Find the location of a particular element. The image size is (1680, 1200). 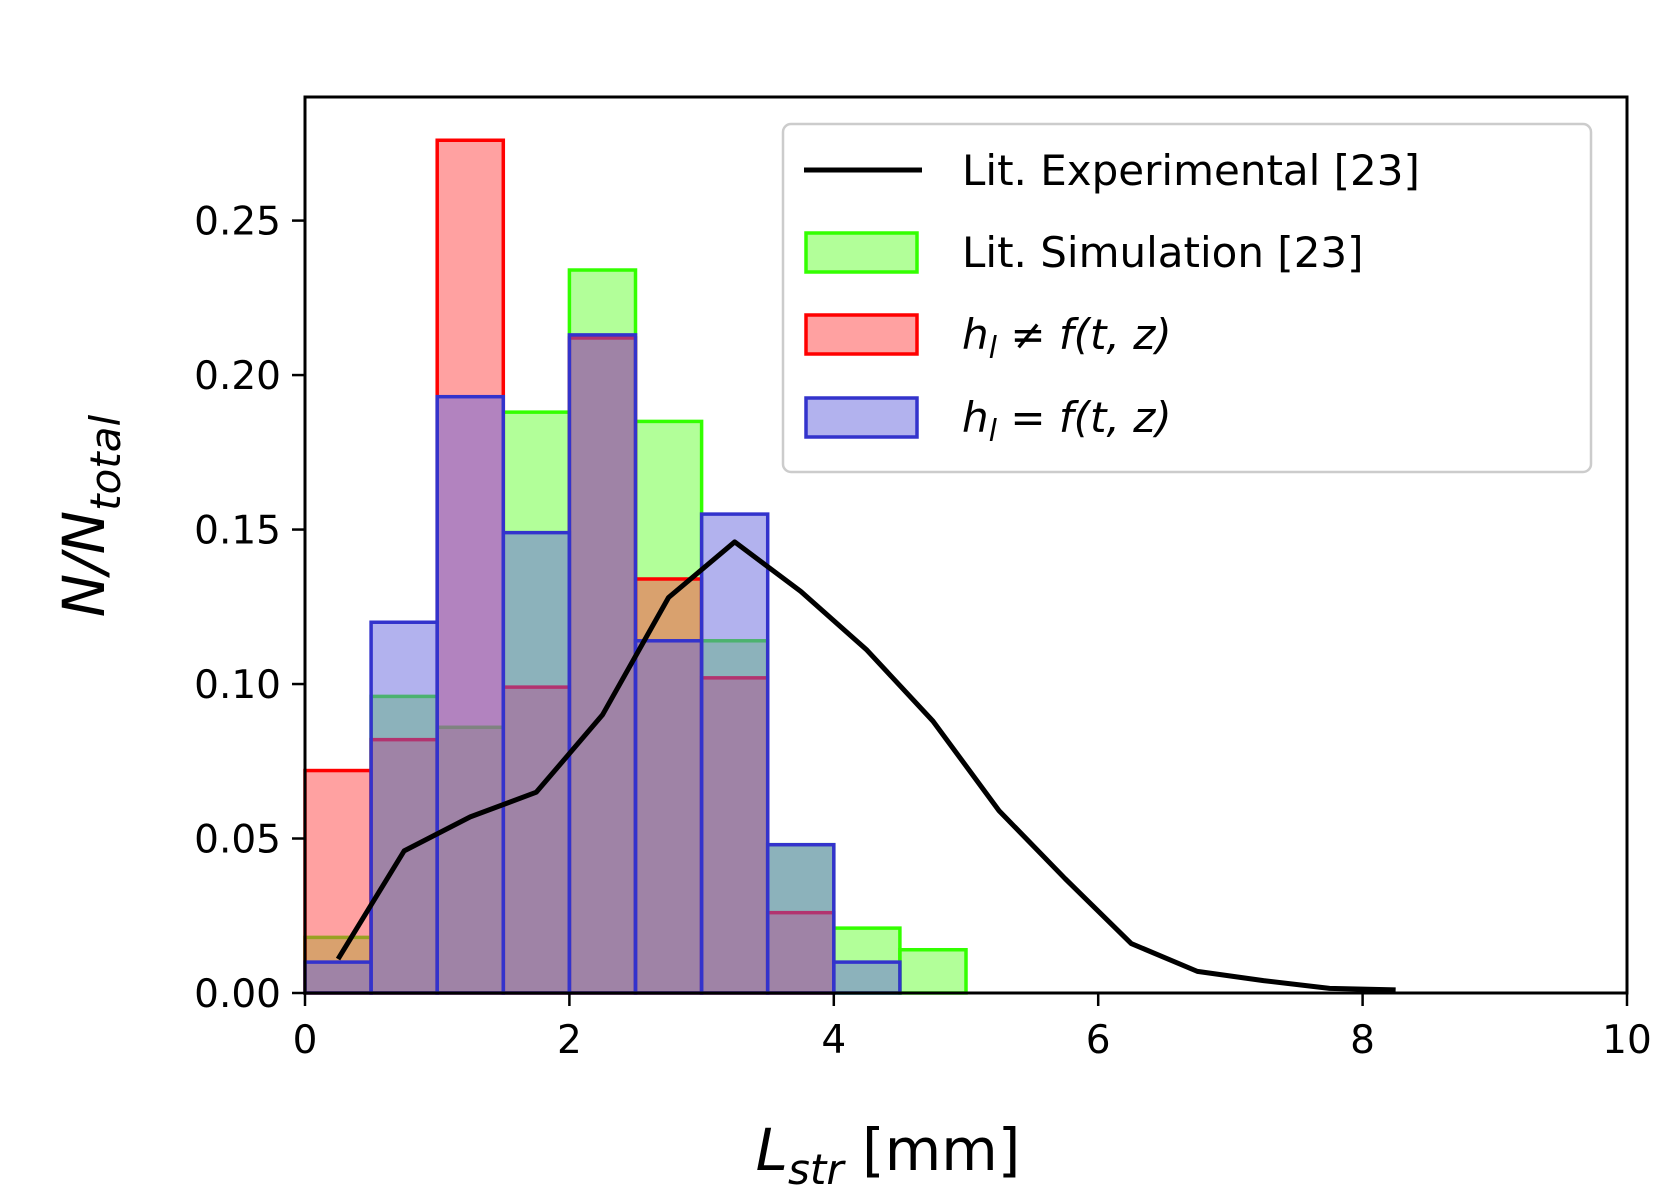

y-tick-label: 0.25 is located at coordinates (237, 222).